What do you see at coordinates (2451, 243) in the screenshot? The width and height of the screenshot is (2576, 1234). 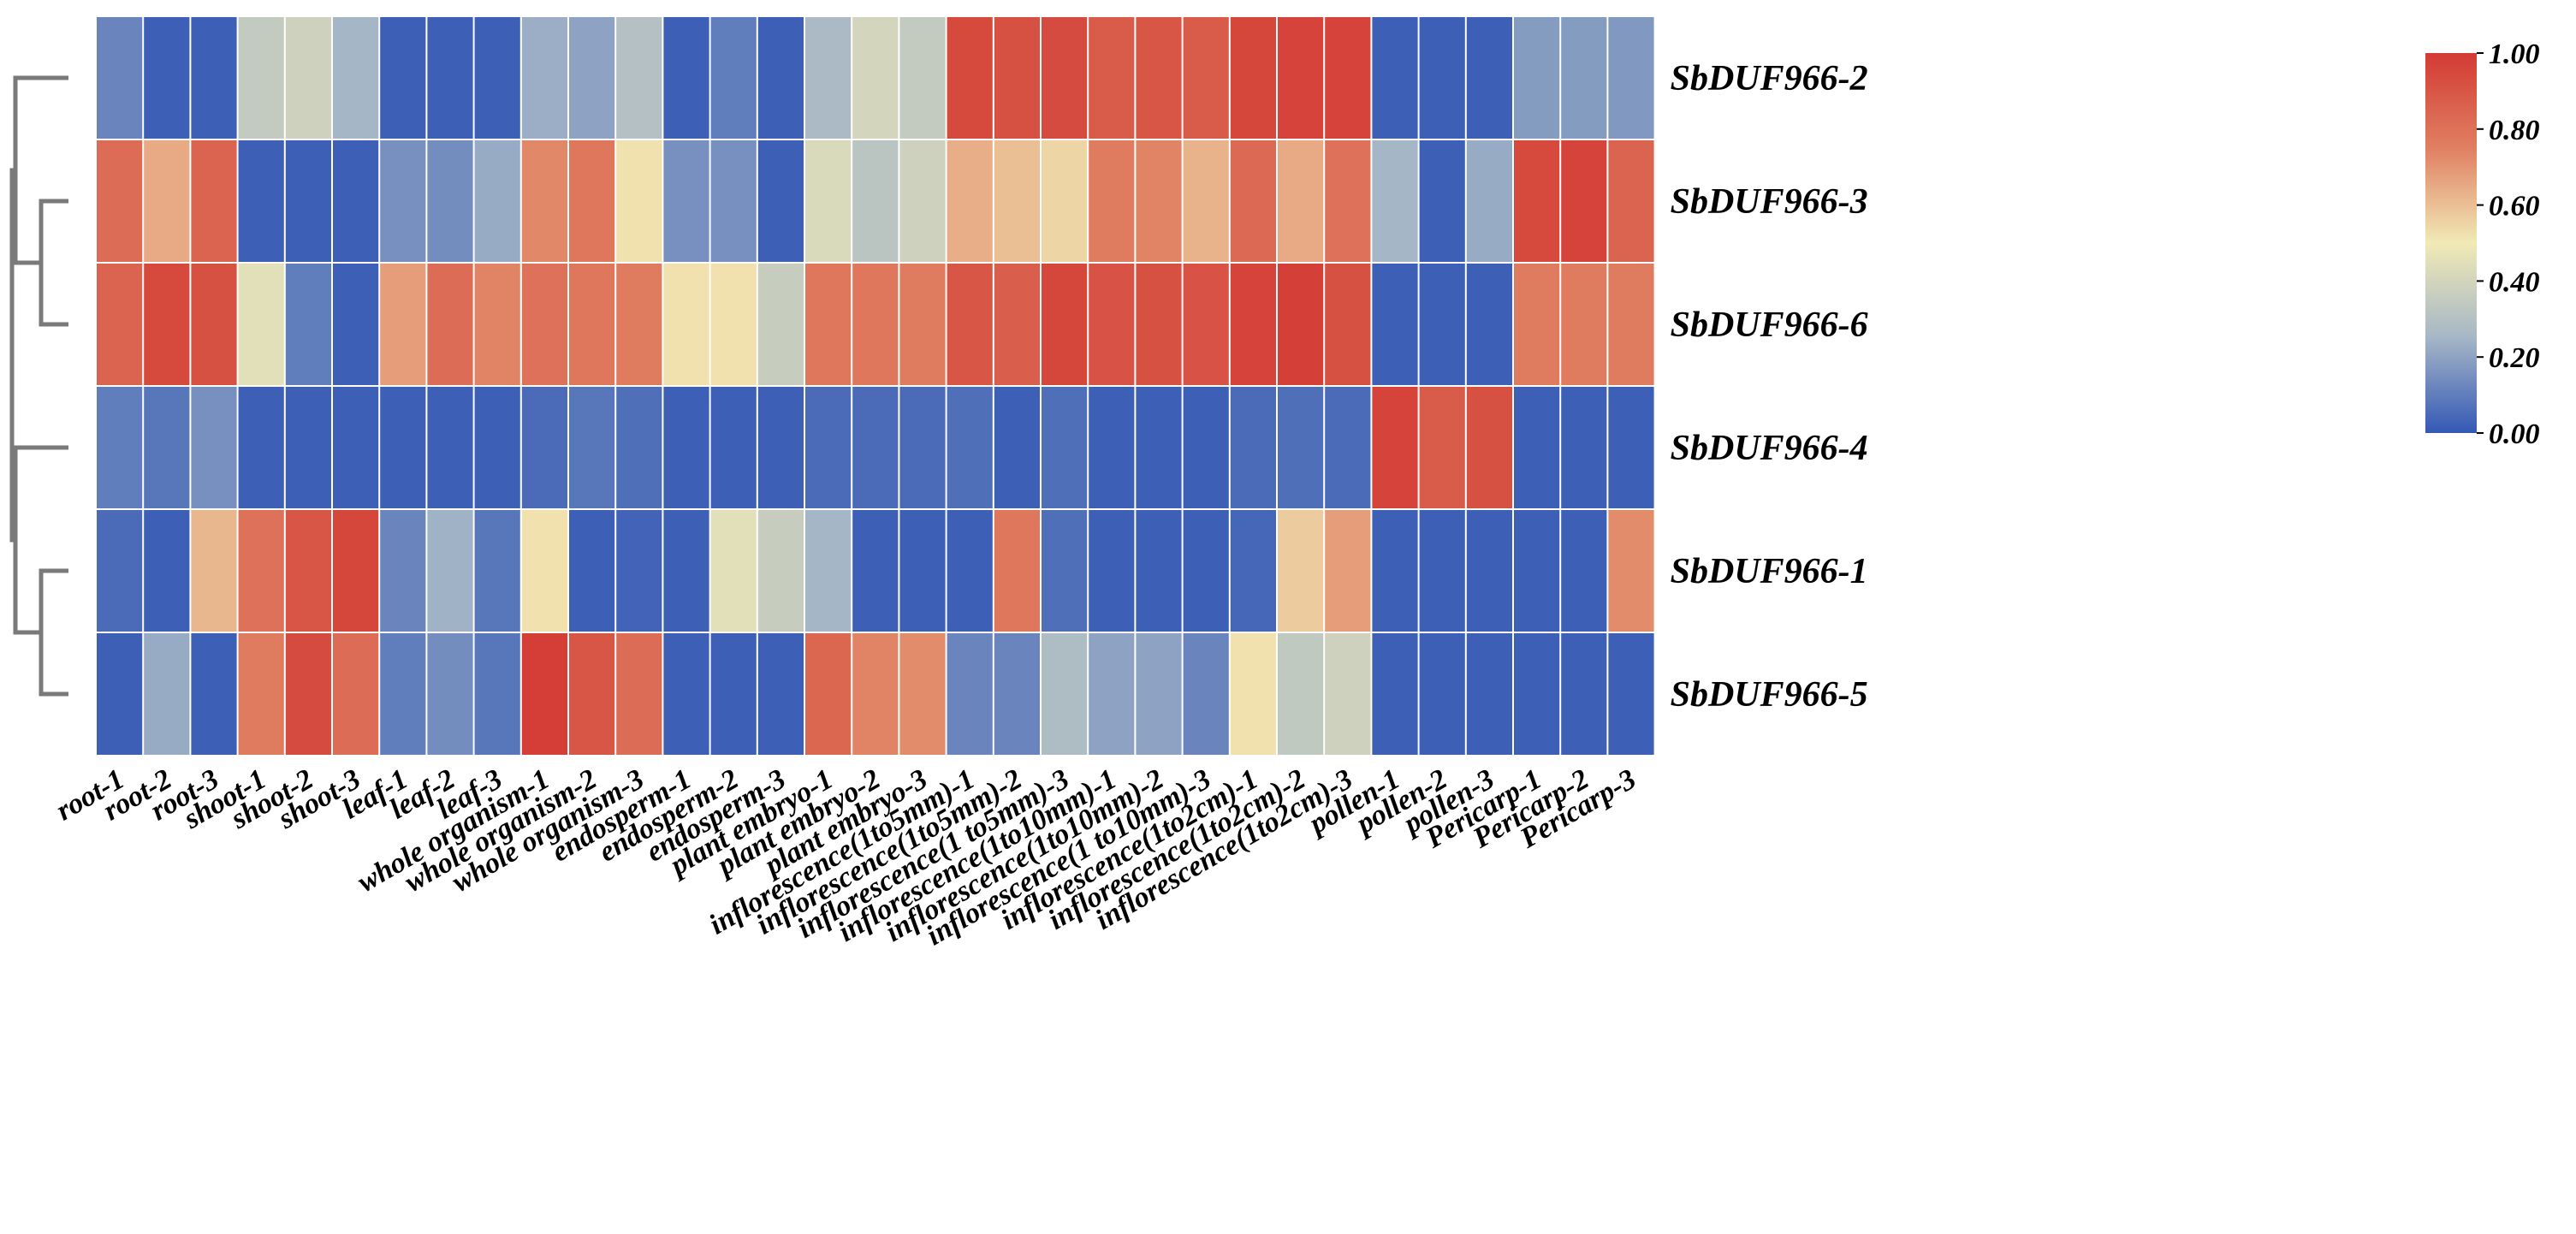 I see `colorbar` at bounding box center [2451, 243].